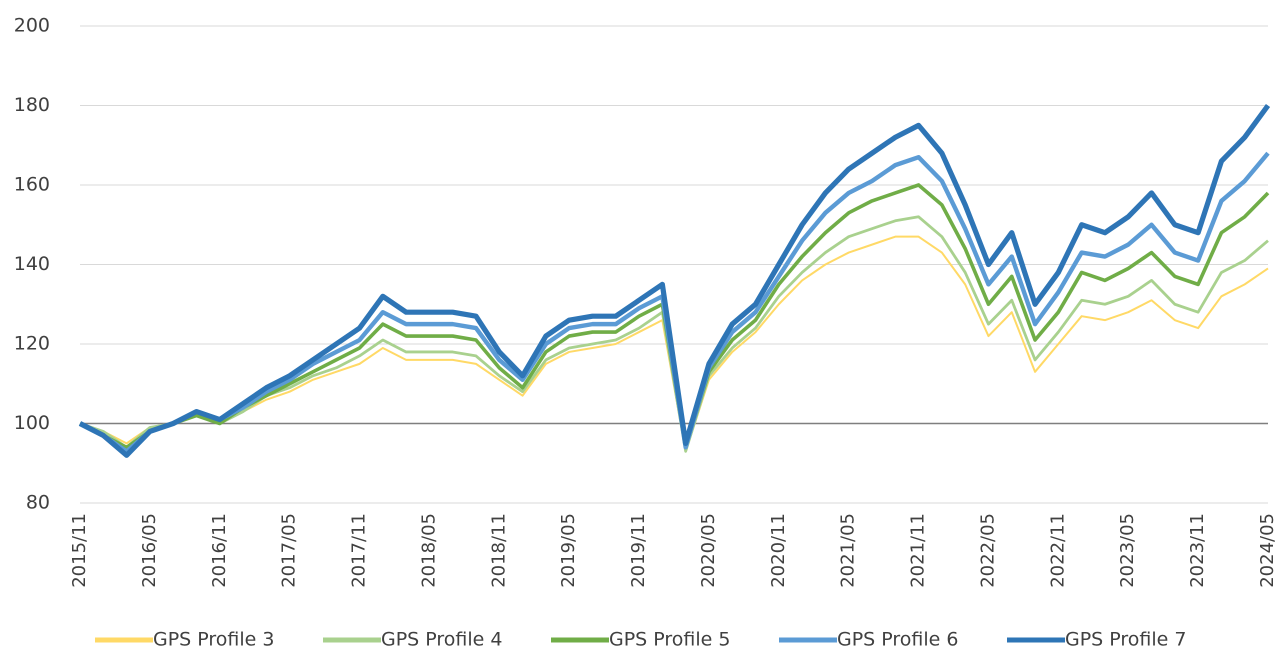 The width and height of the screenshot is (1280, 654). I want to click on legend-label: GPS Profile 7, so click(1126, 640).